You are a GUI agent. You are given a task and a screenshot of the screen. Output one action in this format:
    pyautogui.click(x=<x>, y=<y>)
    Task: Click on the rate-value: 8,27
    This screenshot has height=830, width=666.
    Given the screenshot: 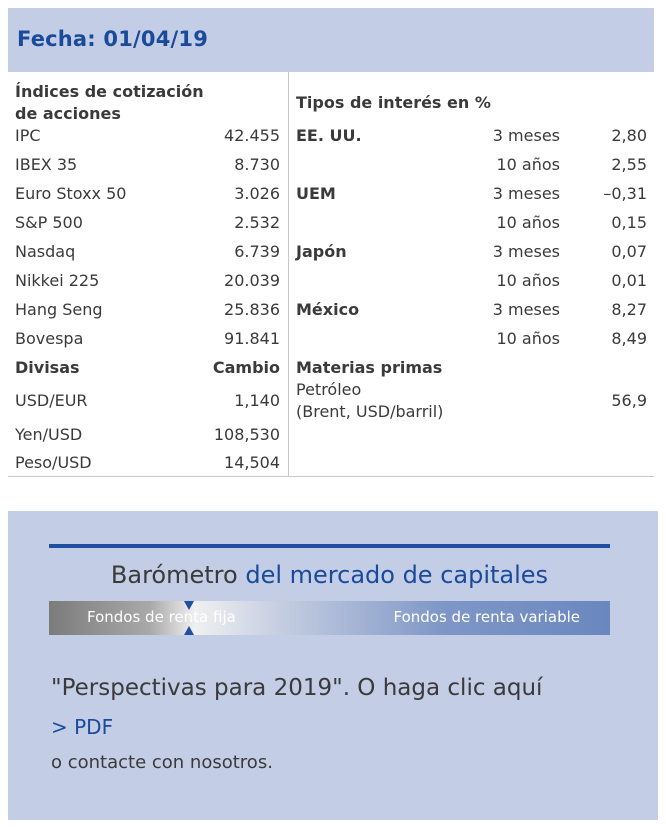 What is the action you would take?
    pyautogui.click(x=629, y=309)
    